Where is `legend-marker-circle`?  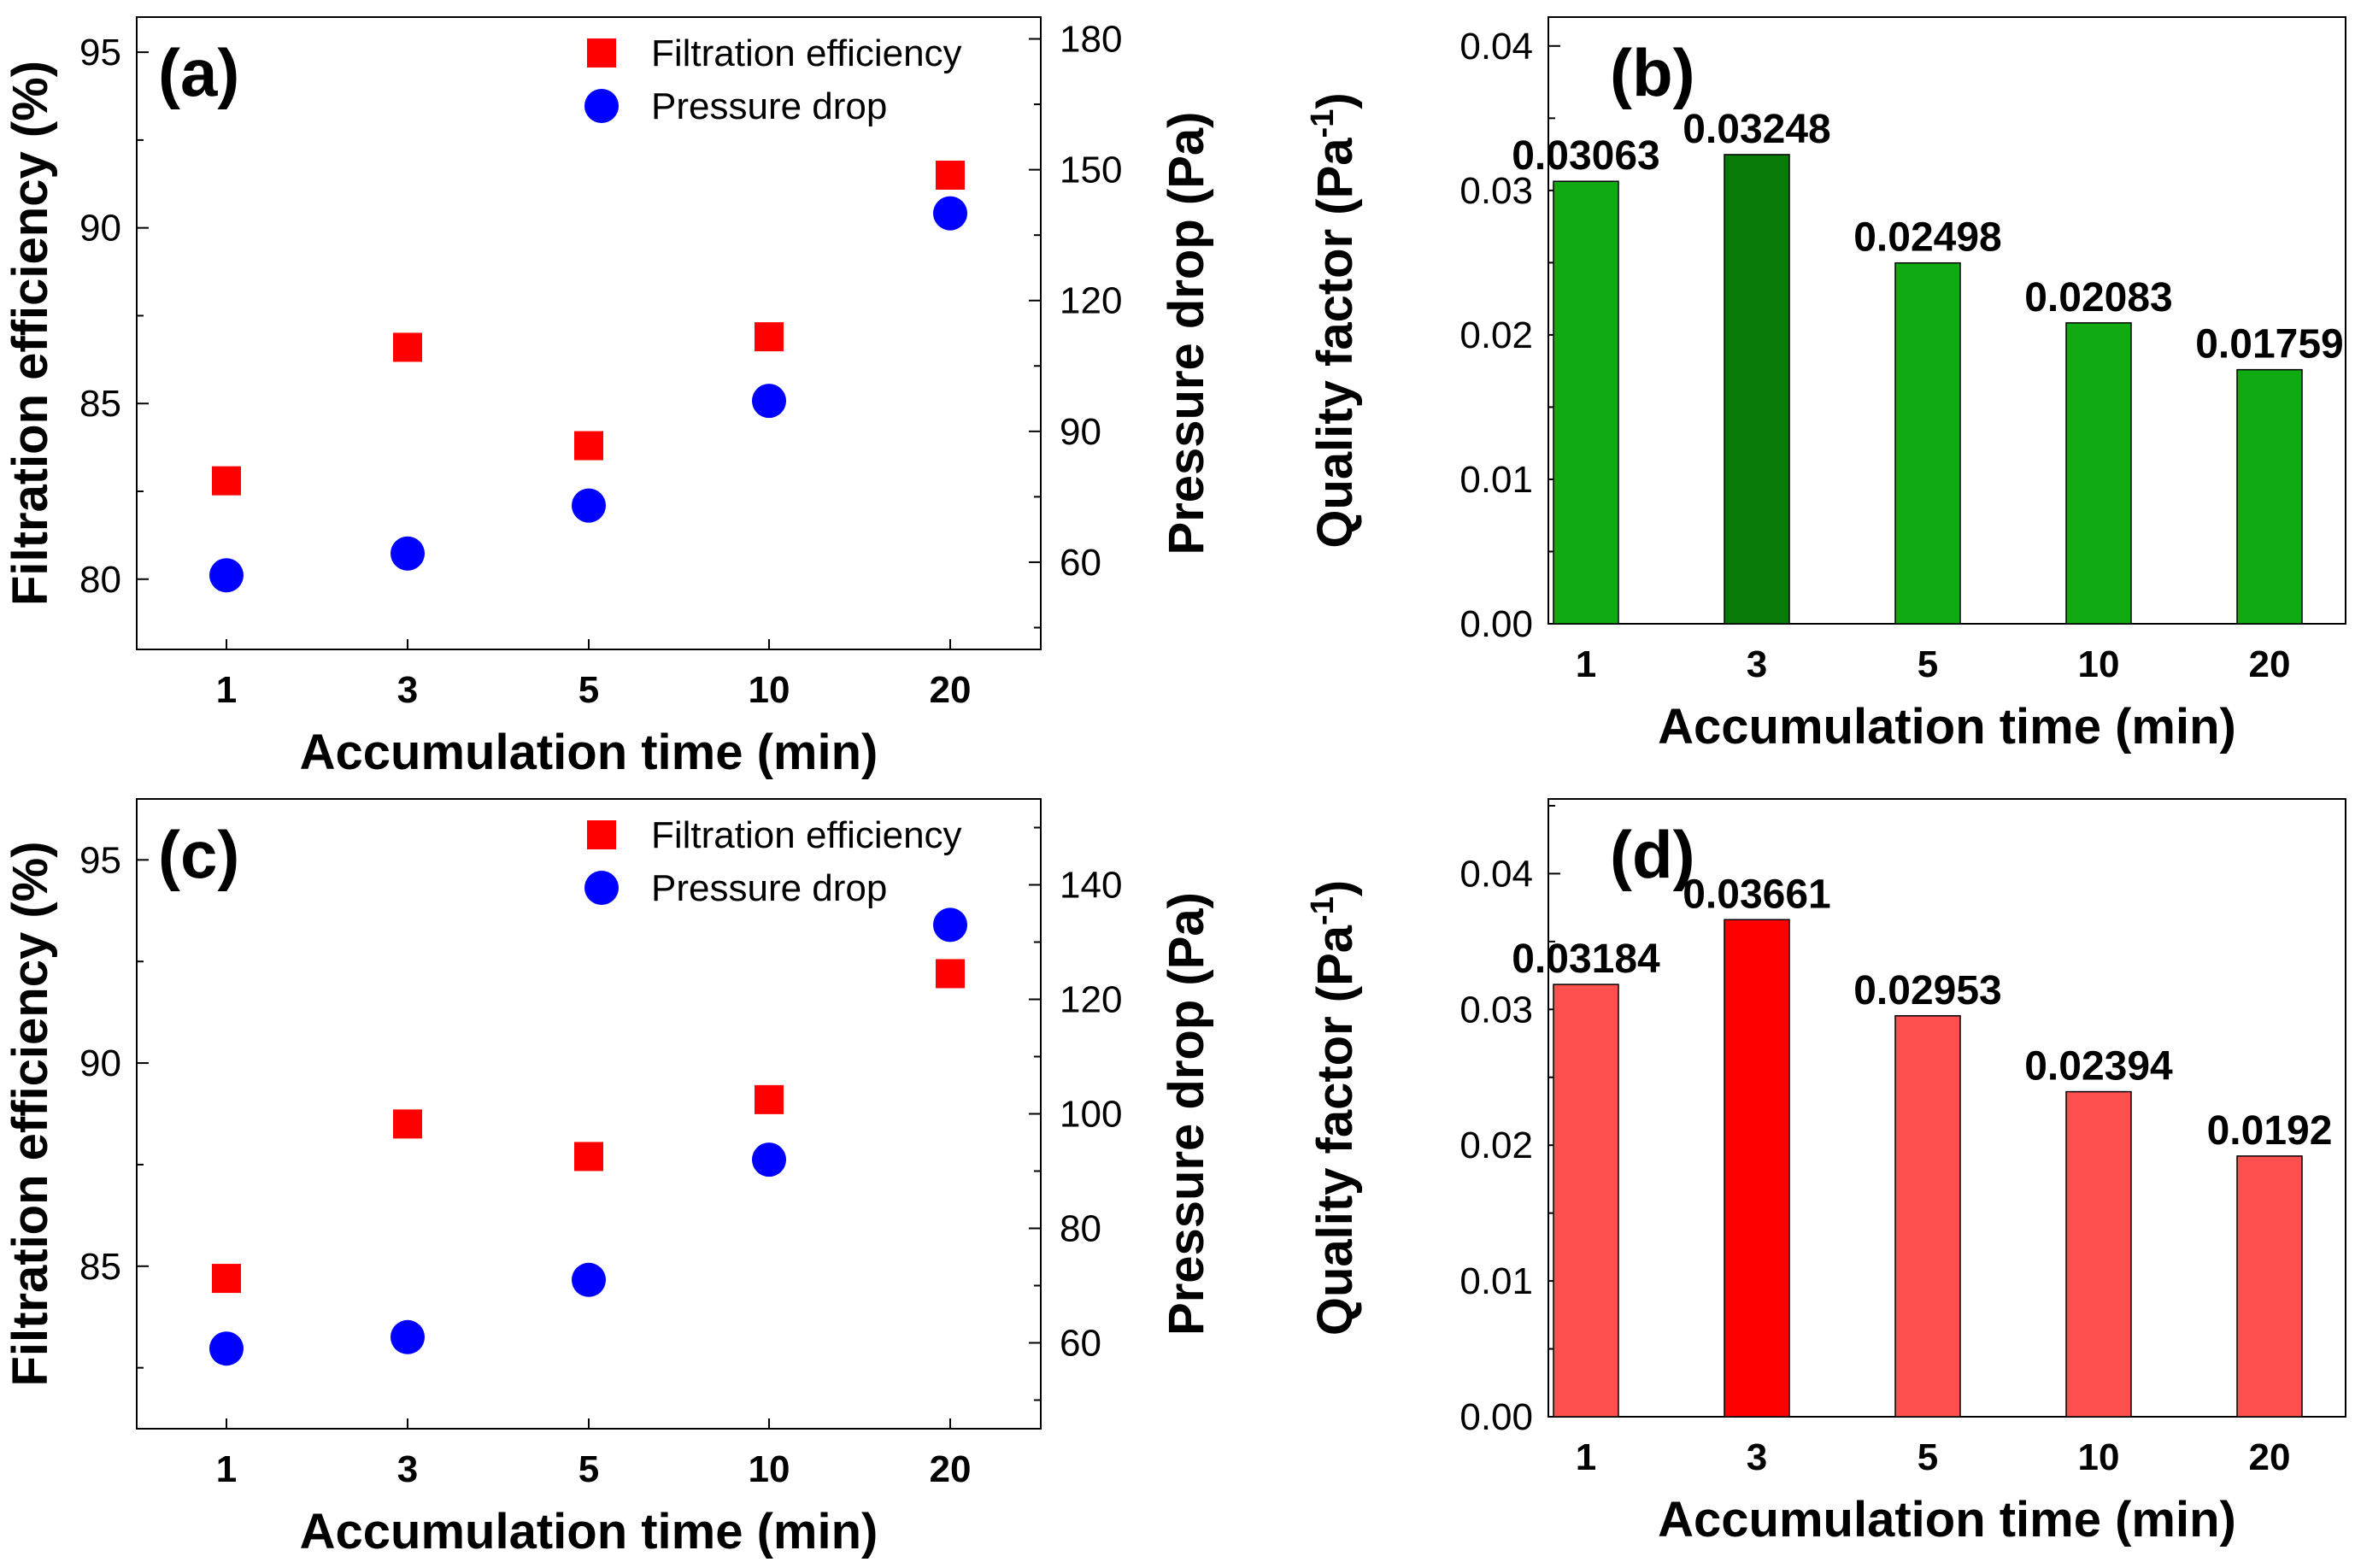
legend-marker-circle is located at coordinates (601, 106).